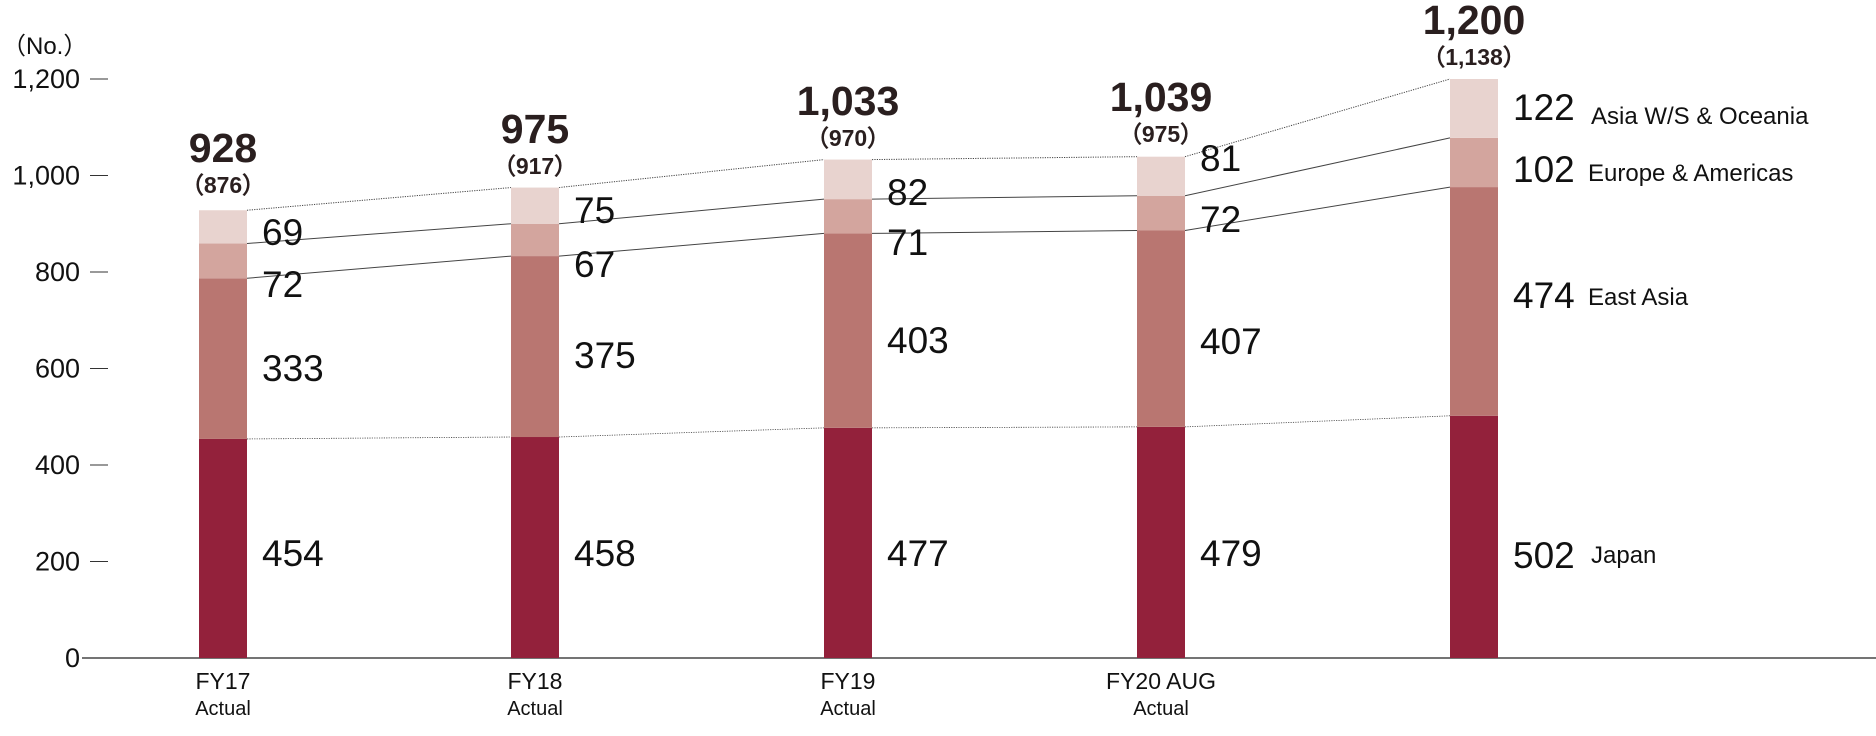  Describe the element at coordinates (46, 176) in the screenshot. I see `y-tick-label: 1,000` at that location.